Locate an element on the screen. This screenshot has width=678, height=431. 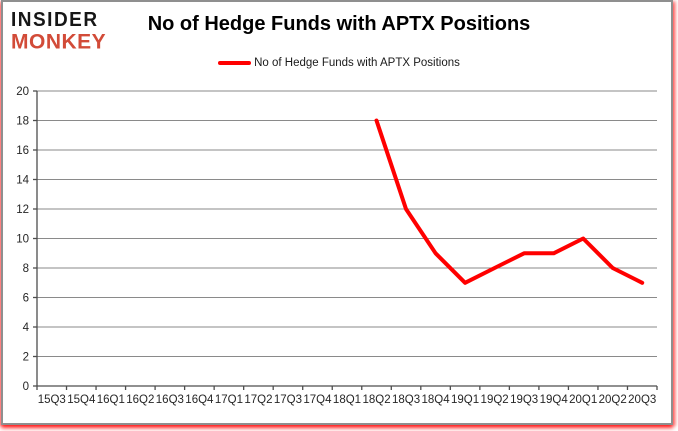
y-tick-label: 10 is located at coordinates (22, 240).